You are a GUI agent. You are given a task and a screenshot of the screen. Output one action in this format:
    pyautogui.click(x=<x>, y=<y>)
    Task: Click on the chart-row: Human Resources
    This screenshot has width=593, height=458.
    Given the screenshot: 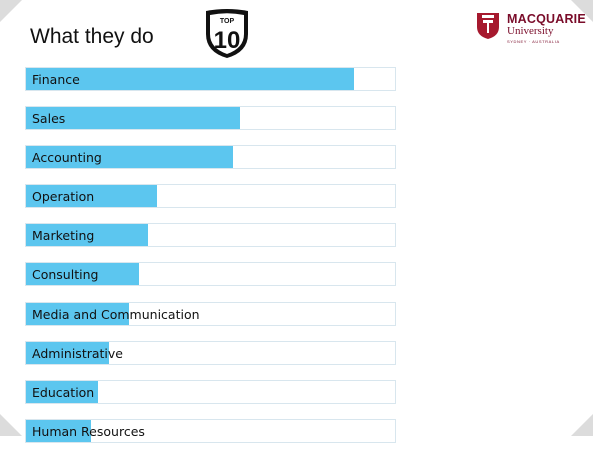 What is the action you would take?
    pyautogui.click(x=210, y=430)
    